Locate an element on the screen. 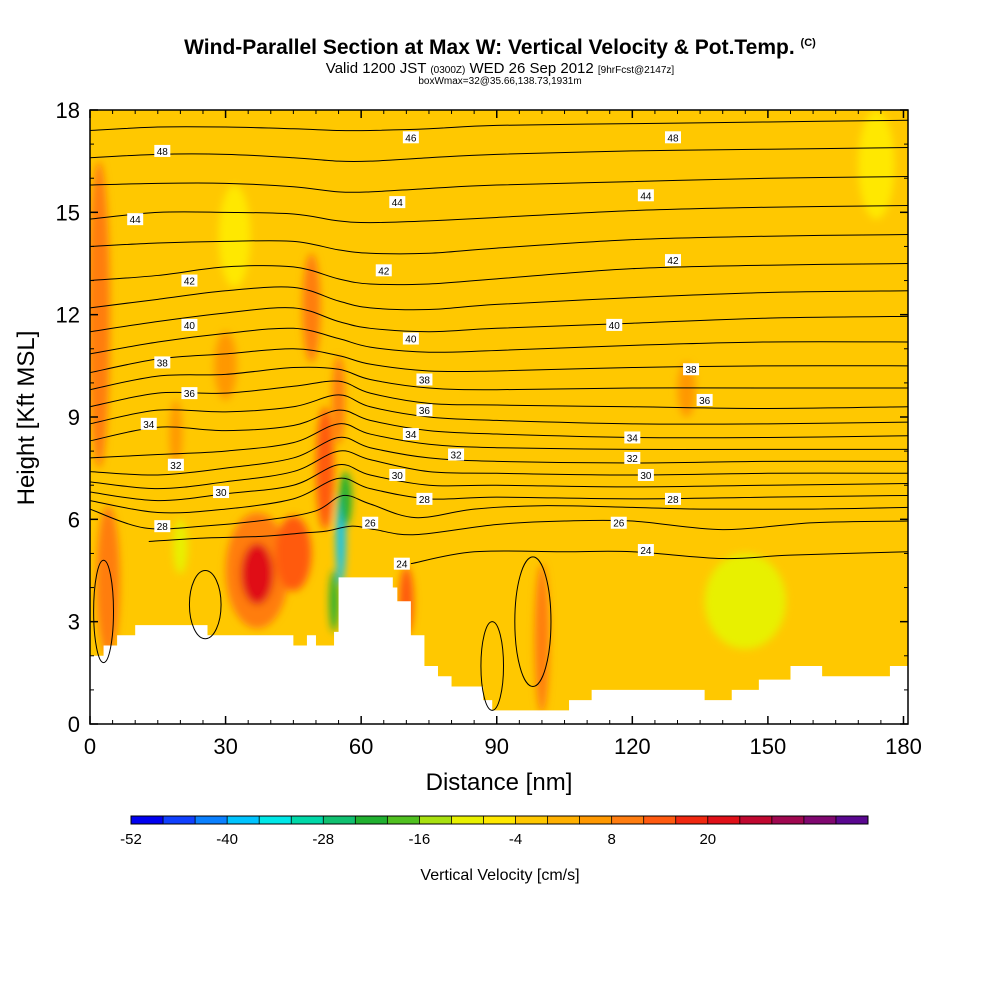  x-tick-label: 0 is located at coordinates (90, 746).